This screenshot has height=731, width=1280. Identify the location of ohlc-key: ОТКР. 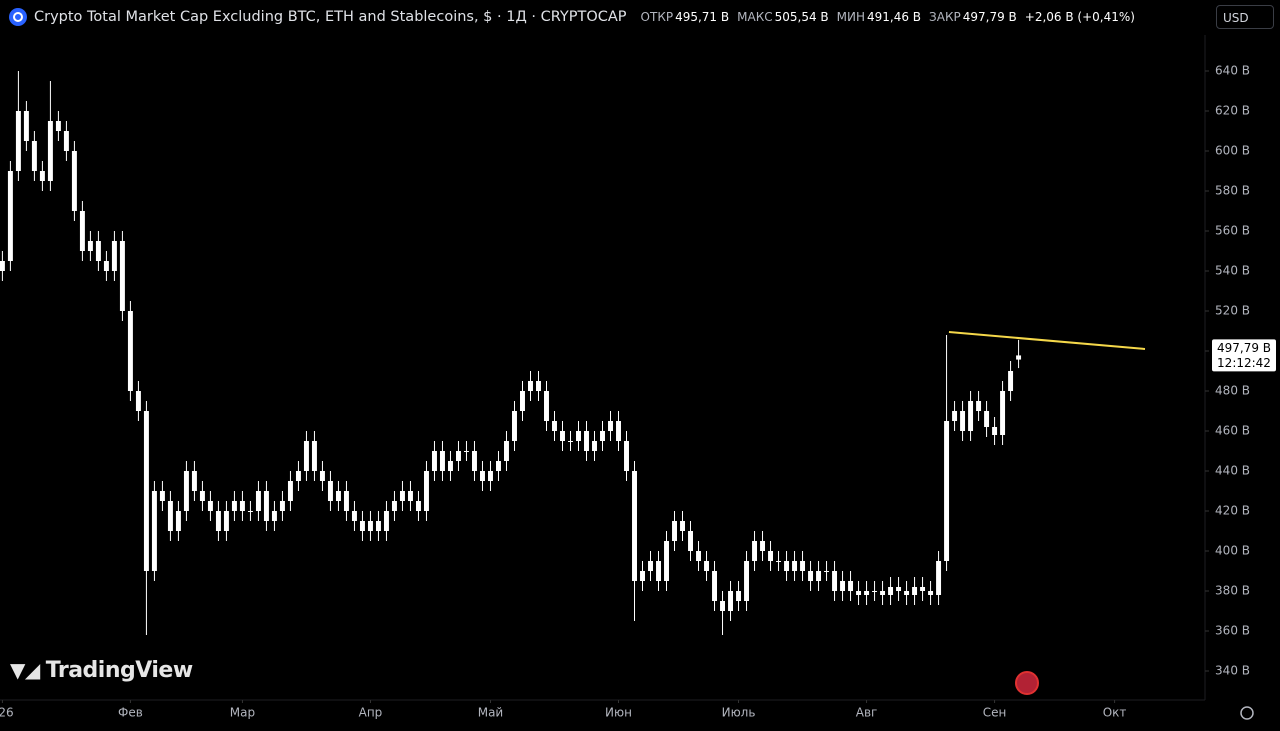
(657, 17).